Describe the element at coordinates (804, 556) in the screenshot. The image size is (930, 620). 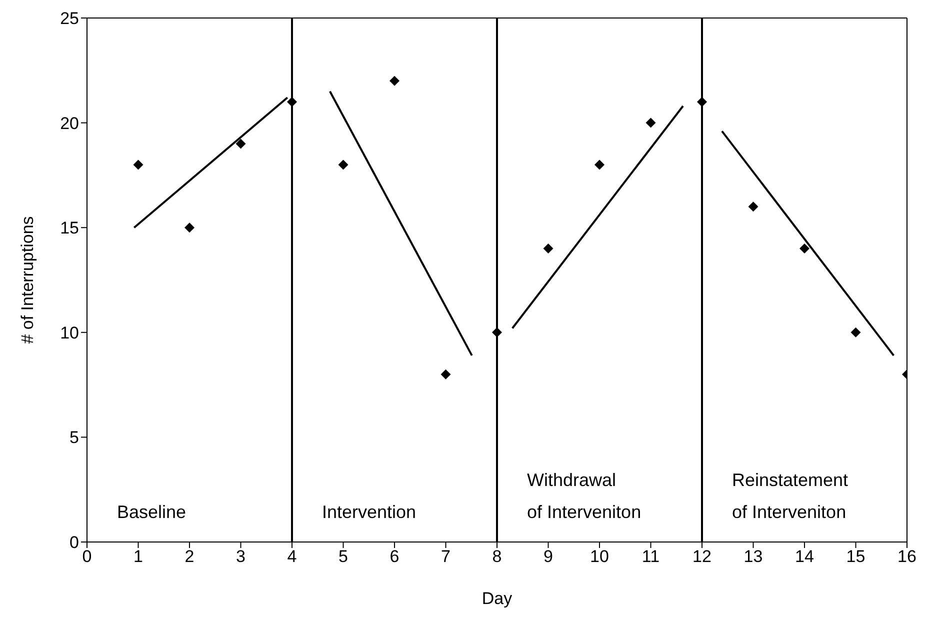
I see `x-tick-label: 14` at that location.